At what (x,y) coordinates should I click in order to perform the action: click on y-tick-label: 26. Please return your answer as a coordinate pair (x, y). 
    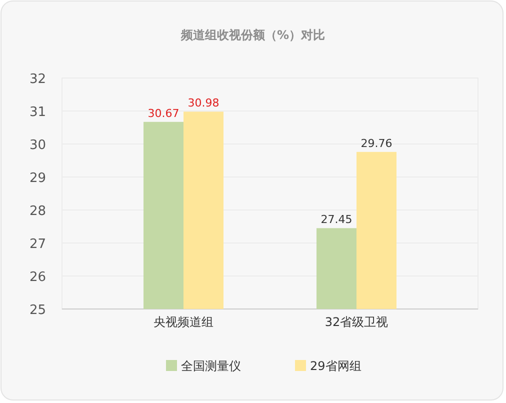
    Looking at the image, I should click on (37, 277).